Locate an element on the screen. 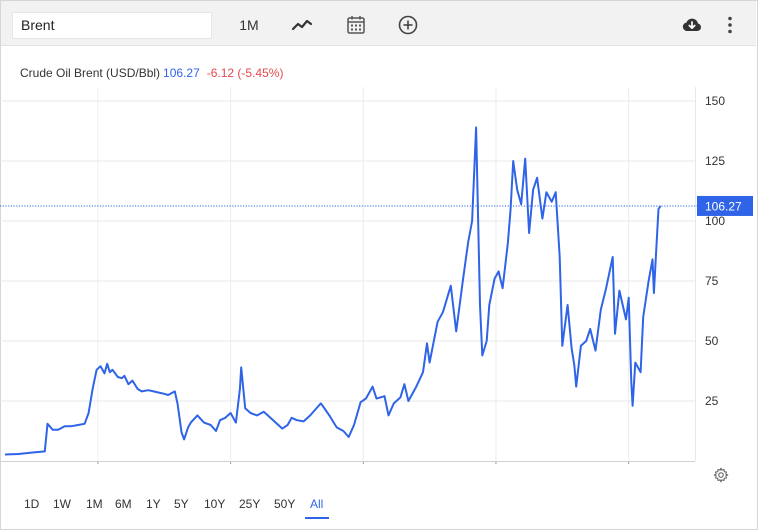 This screenshot has width=758, height=530. legend-instrument-name: Crude Oil Brent (USD/Bbl) is located at coordinates (90, 73).